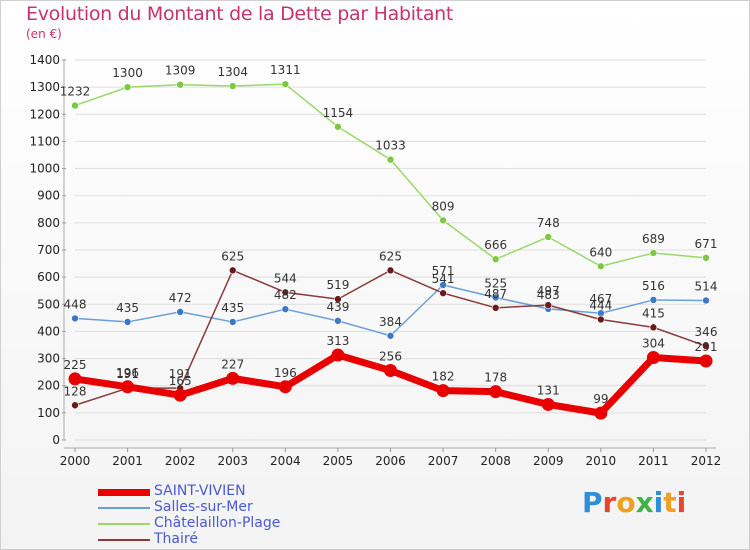  Describe the element at coordinates (626, 502) in the screenshot. I see `logo-letter: o` at that location.